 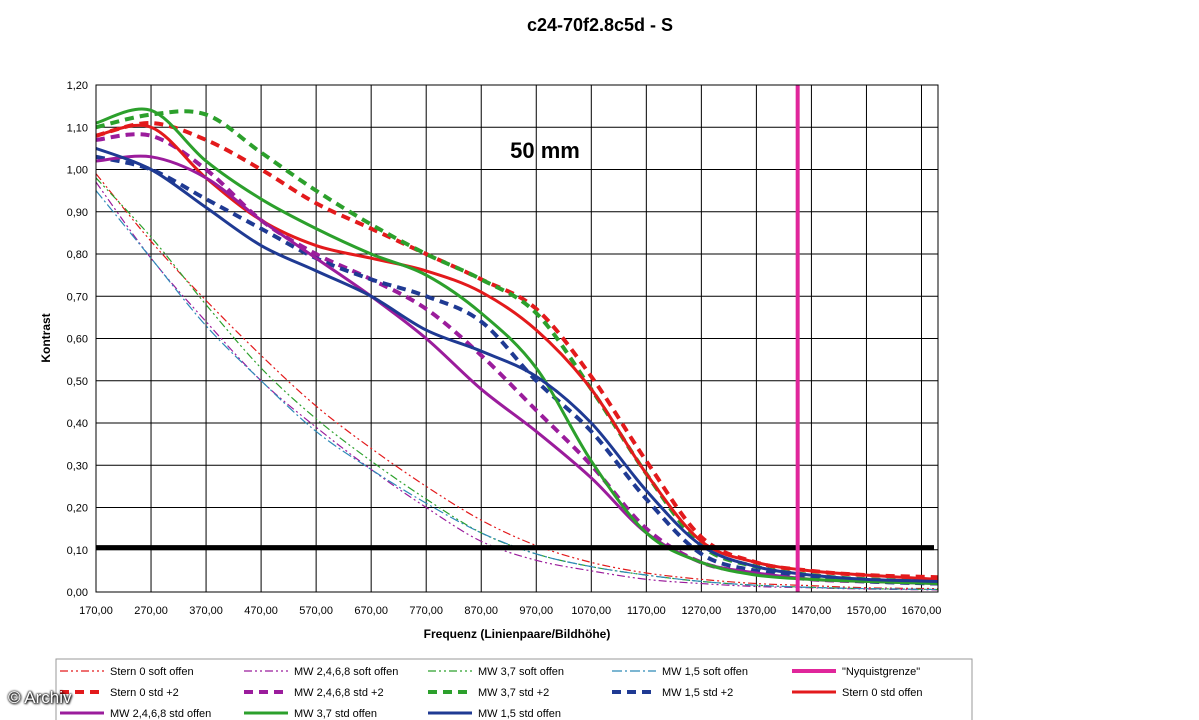 What do you see at coordinates (77, 466) in the screenshot?
I see `y-tick-label: 0,30` at bounding box center [77, 466].